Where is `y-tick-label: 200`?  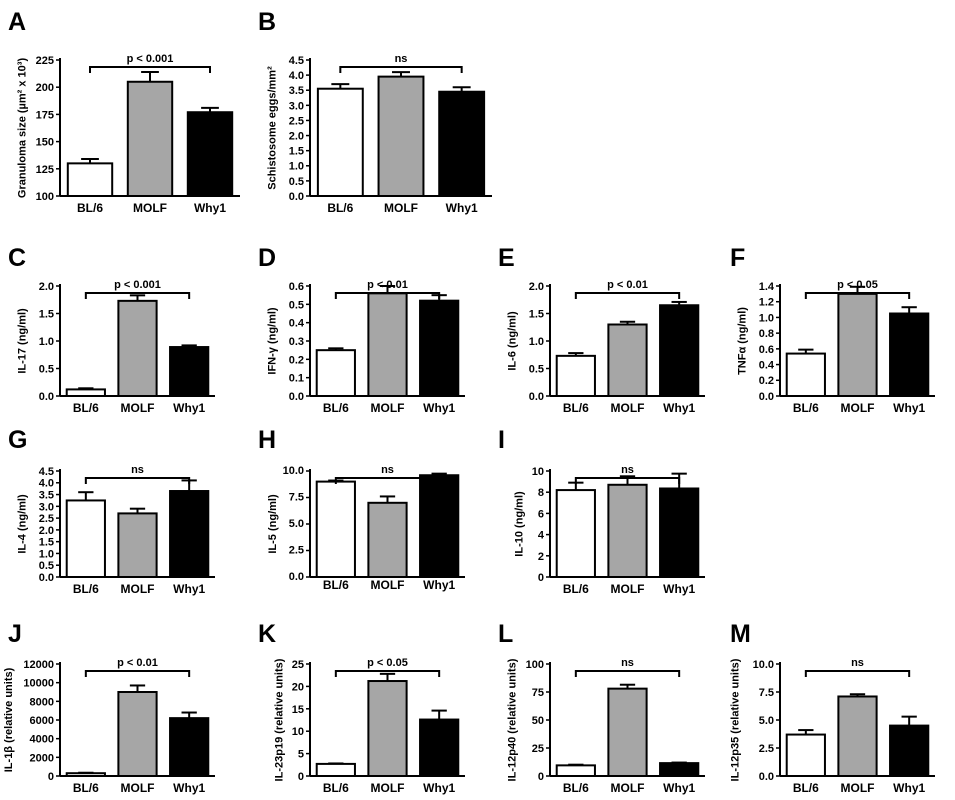 y-tick-label: 200 is located at coordinates (45, 88).